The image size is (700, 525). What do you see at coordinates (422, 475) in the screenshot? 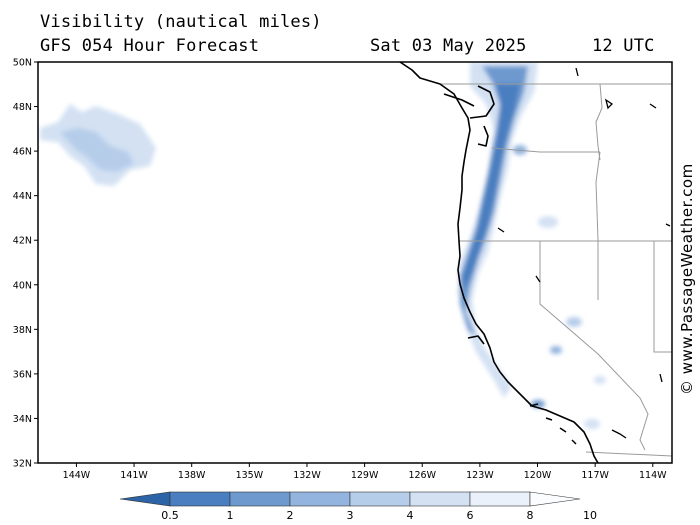
I see `lon-tick-label: 126W` at bounding box center [422, 475].